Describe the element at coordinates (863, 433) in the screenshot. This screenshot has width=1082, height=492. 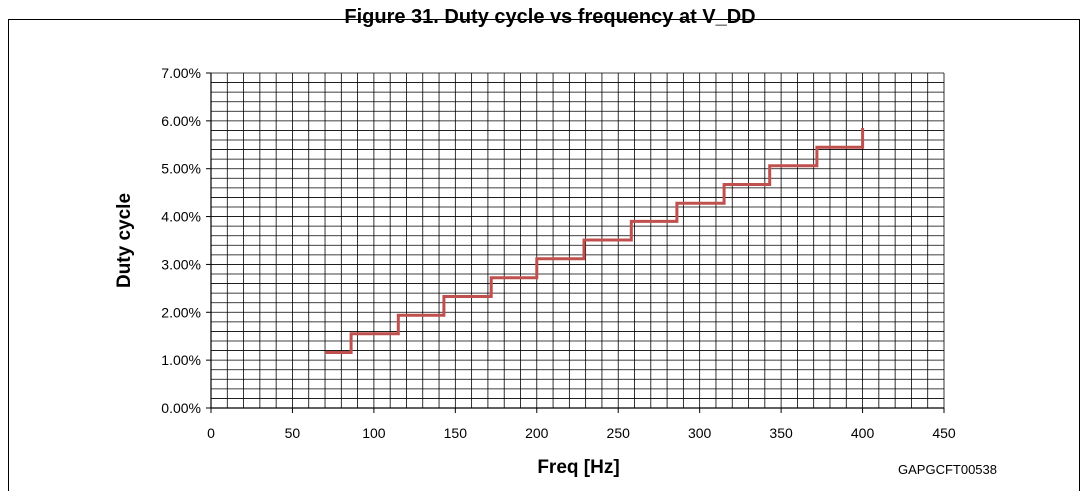
I see `x-tick-label: 400` at that location.